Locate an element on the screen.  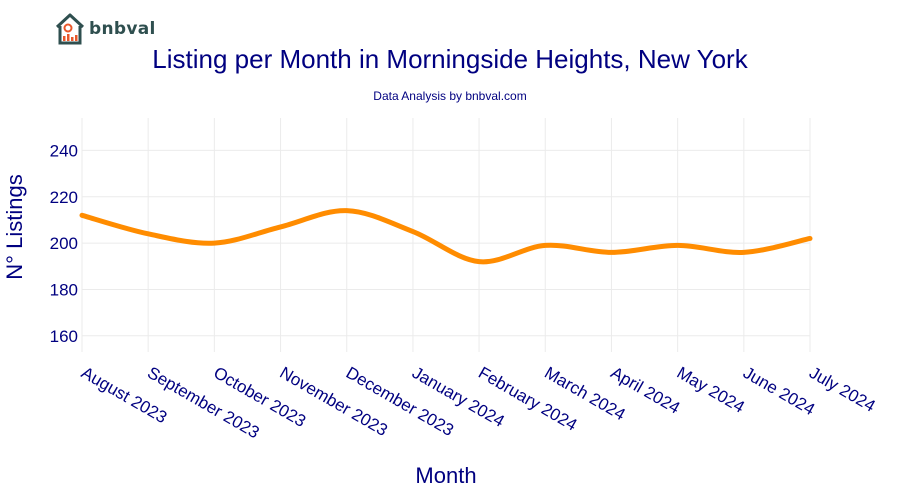
y-tick-label: 220 is located at coordinates (64, 197).